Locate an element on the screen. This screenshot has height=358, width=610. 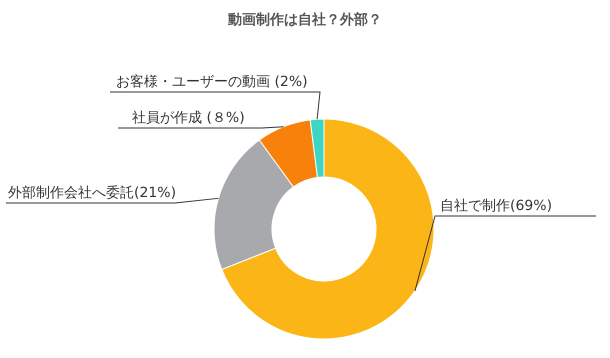
chart-title: 動画制作は自社？外部？ is located at coordinates (304, 19).